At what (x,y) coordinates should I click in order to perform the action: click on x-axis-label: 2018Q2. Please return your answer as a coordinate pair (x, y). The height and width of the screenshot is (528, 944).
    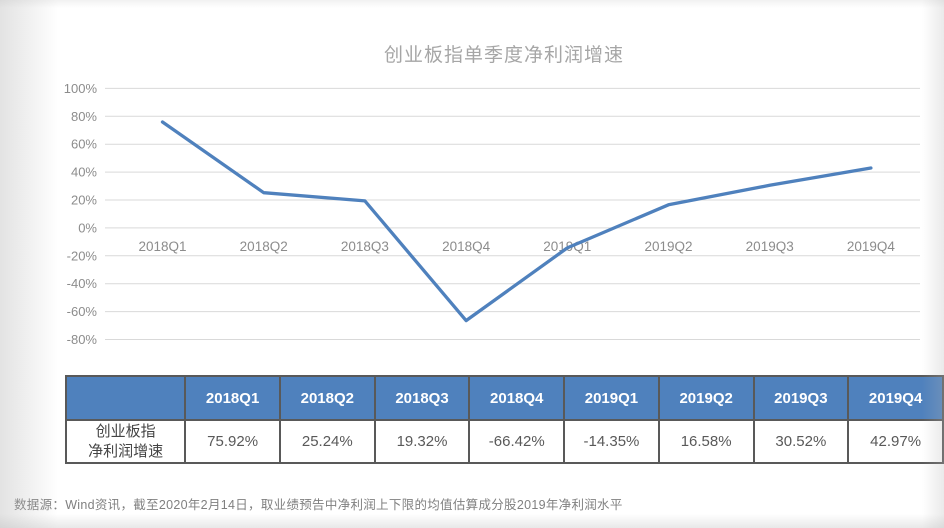
    Looking at the image, I should click on (264, 246).